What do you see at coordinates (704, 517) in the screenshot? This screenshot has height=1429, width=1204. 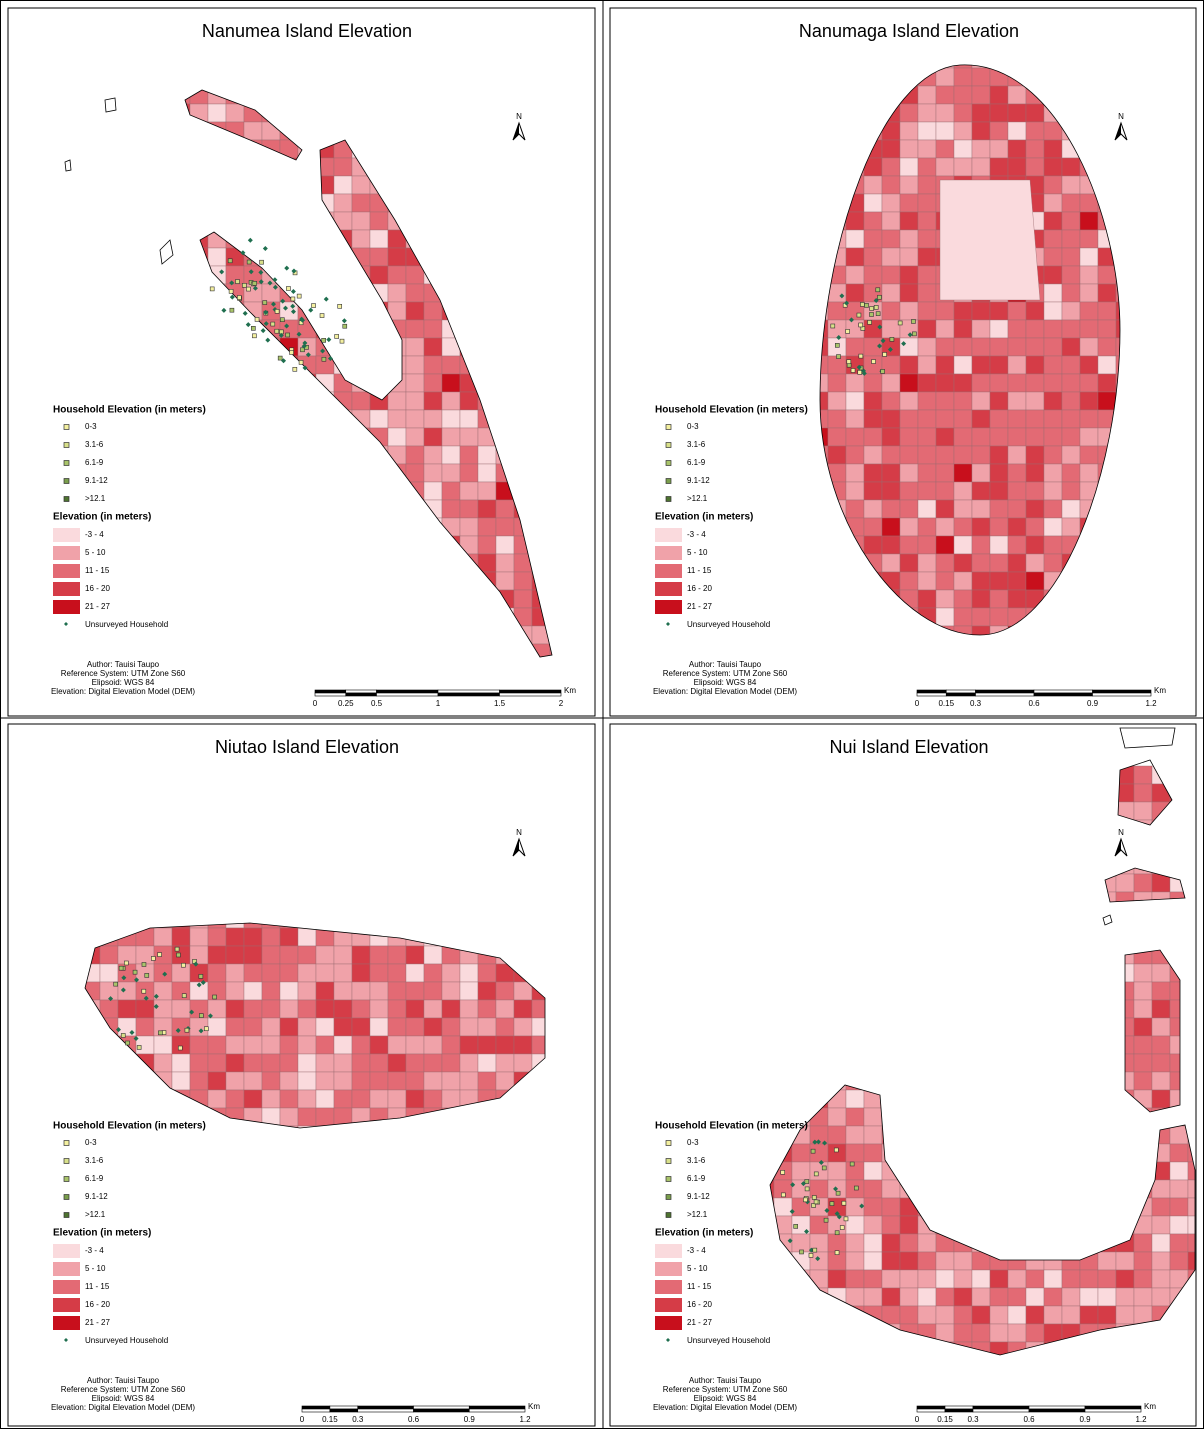 I see `legend-title: Elevation (in meters)` at bounding box center [704, 517].